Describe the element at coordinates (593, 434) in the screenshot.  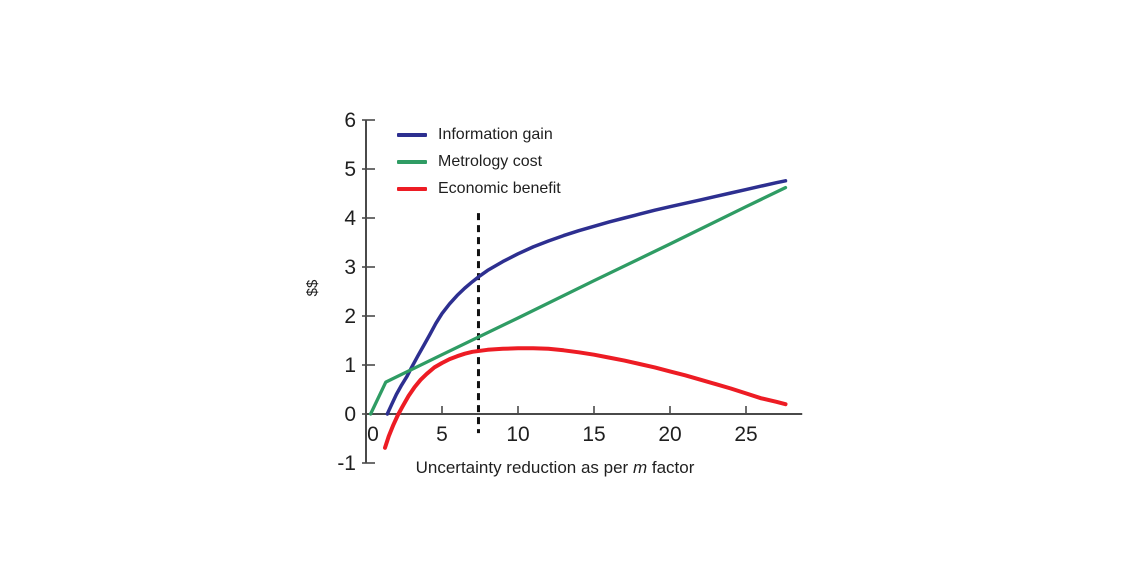
I see `x-tick-label-15: 15` at that location.